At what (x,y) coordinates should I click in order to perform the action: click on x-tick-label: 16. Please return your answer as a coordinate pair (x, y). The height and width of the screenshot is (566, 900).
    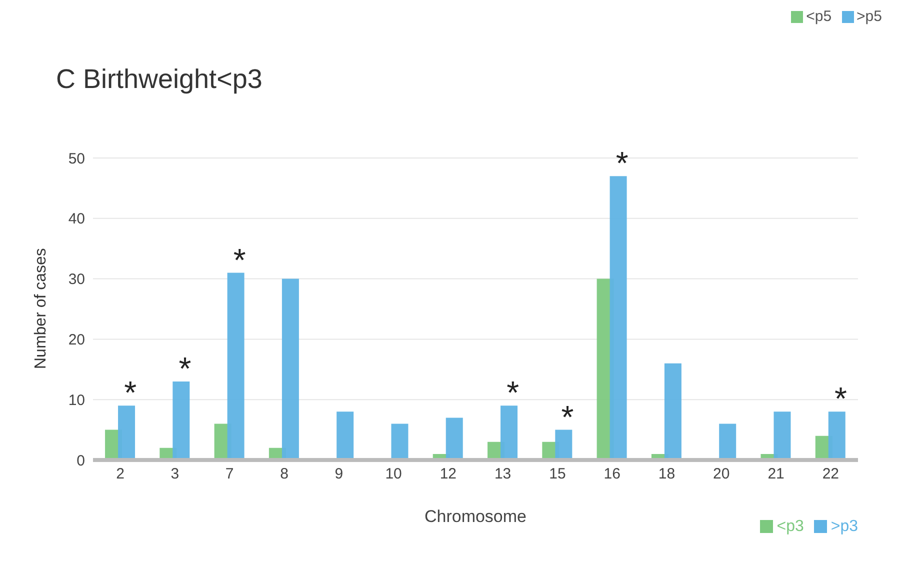
    Looking at the image, I should click on (612, 474).